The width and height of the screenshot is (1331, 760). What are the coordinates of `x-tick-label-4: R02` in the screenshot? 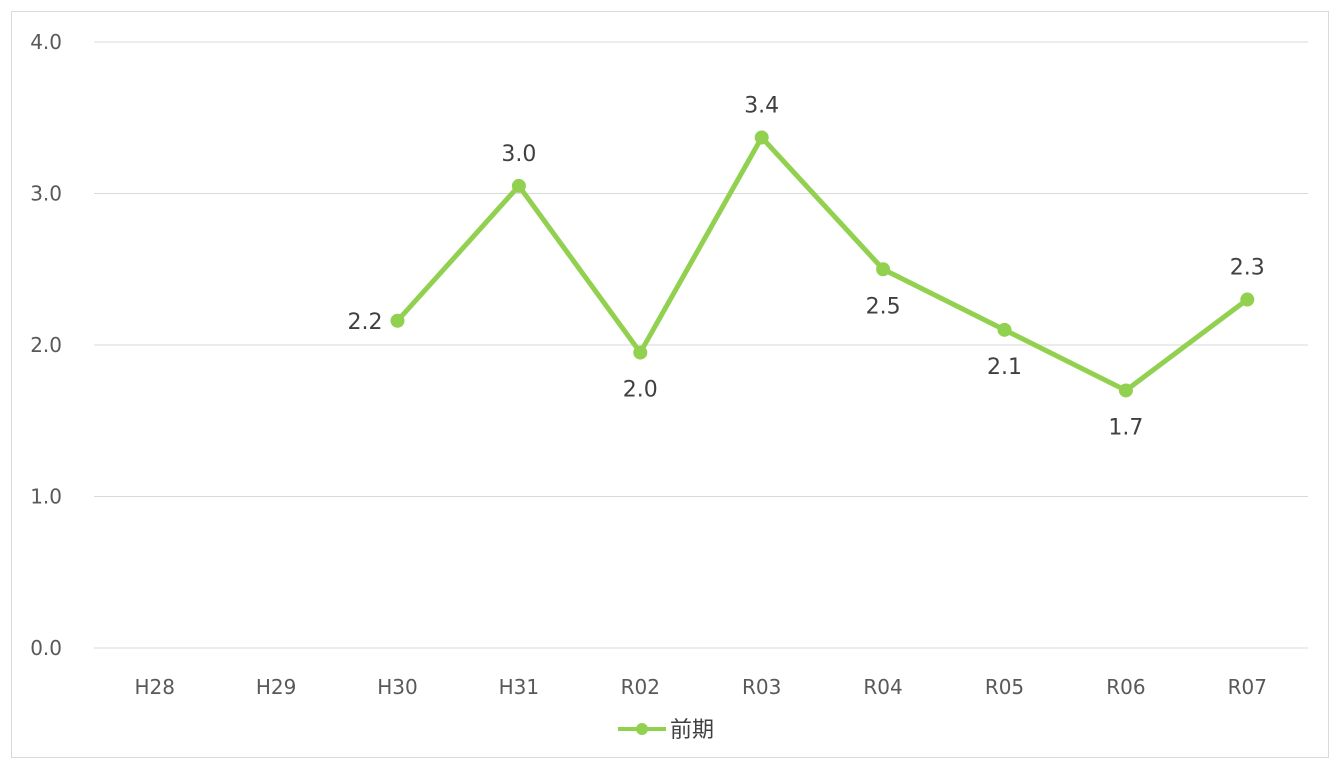 It's located at (640, 687).